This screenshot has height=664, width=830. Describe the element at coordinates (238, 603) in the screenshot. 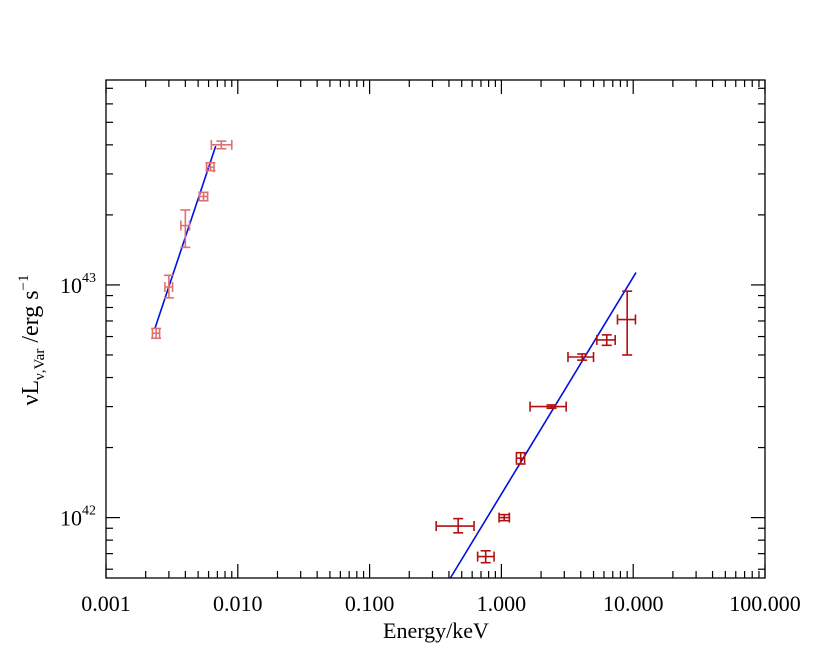

I see `x-tick-label: 0.010` at that location.